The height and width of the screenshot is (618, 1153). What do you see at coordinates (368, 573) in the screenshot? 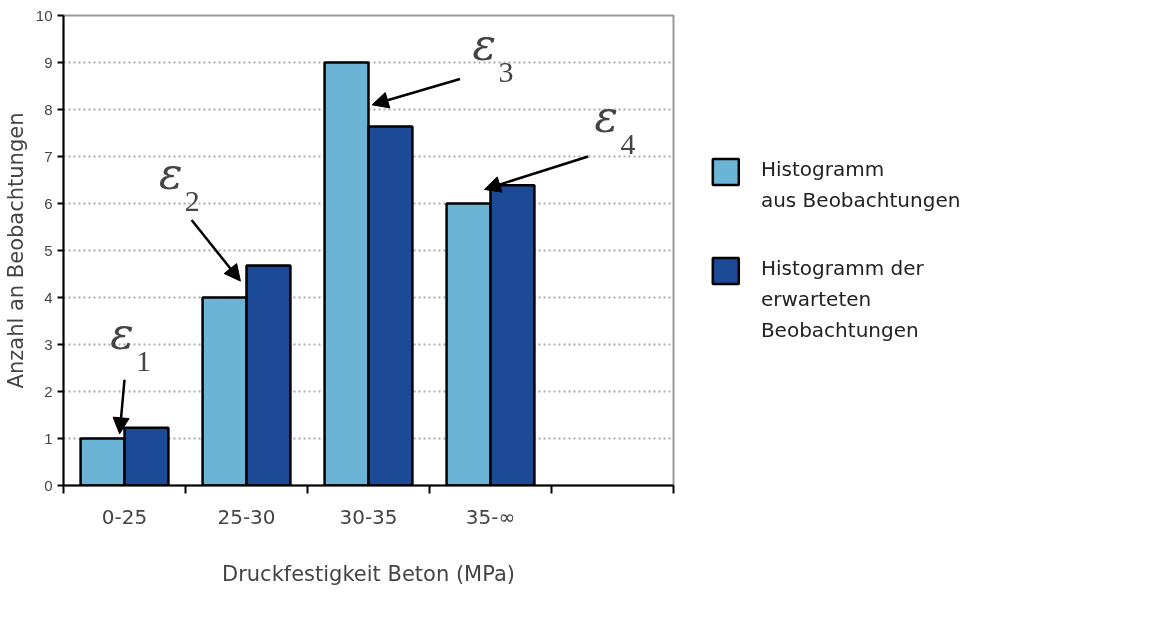
I see `x-axis-title: Druckfestigkeit Beton (MPa)` at bounding box center [368, 573].